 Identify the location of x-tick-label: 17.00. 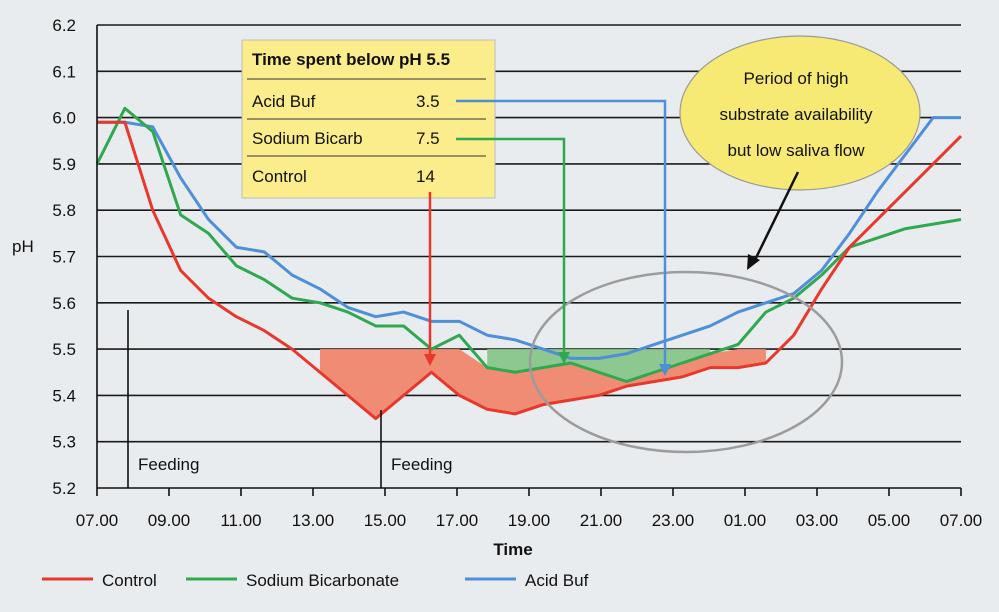
(457, 520).